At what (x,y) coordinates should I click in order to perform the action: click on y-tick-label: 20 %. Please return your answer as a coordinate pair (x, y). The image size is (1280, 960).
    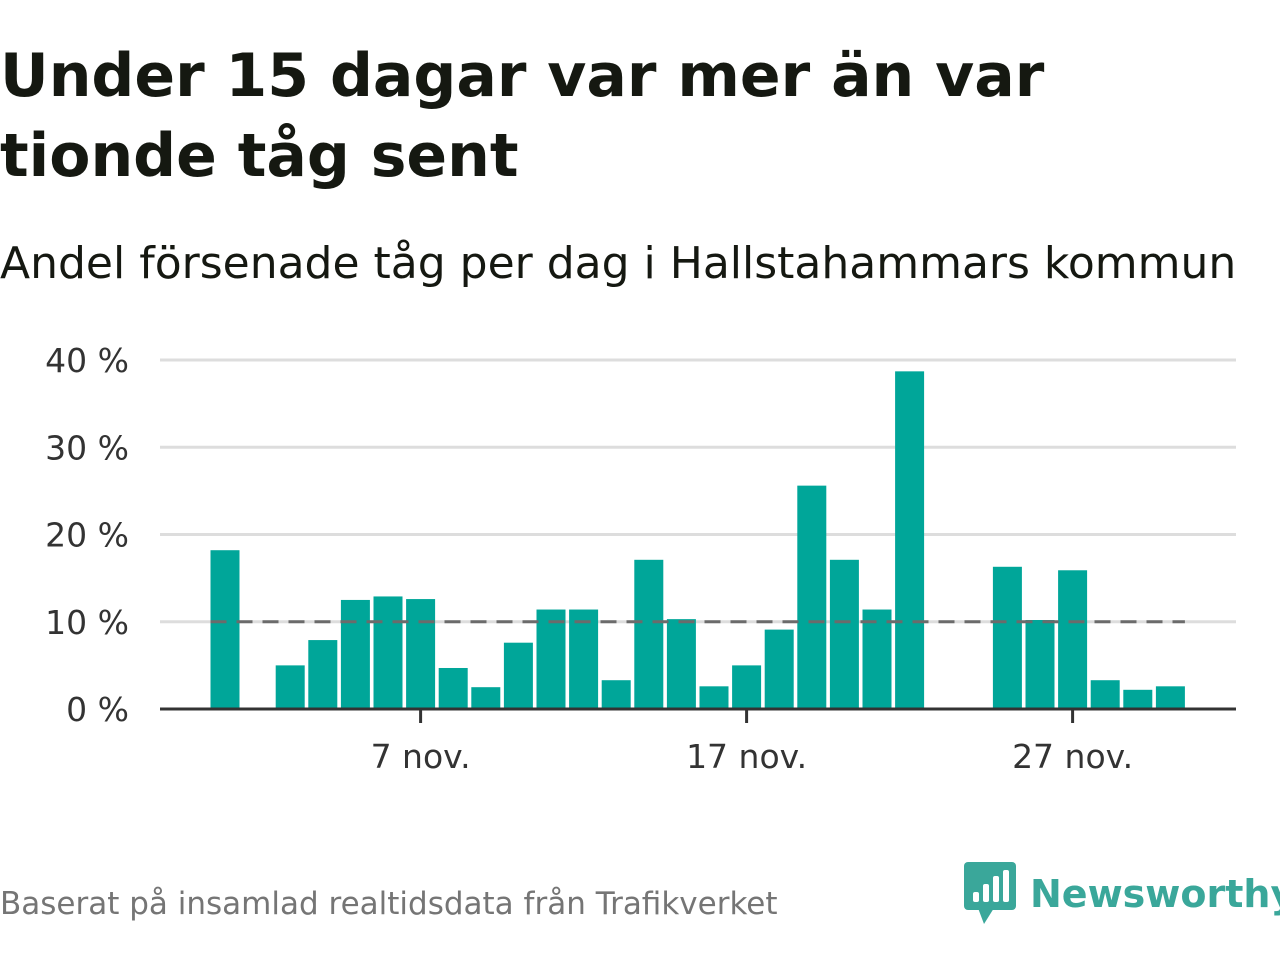
    Looking at the image, I should click on (87, 535).